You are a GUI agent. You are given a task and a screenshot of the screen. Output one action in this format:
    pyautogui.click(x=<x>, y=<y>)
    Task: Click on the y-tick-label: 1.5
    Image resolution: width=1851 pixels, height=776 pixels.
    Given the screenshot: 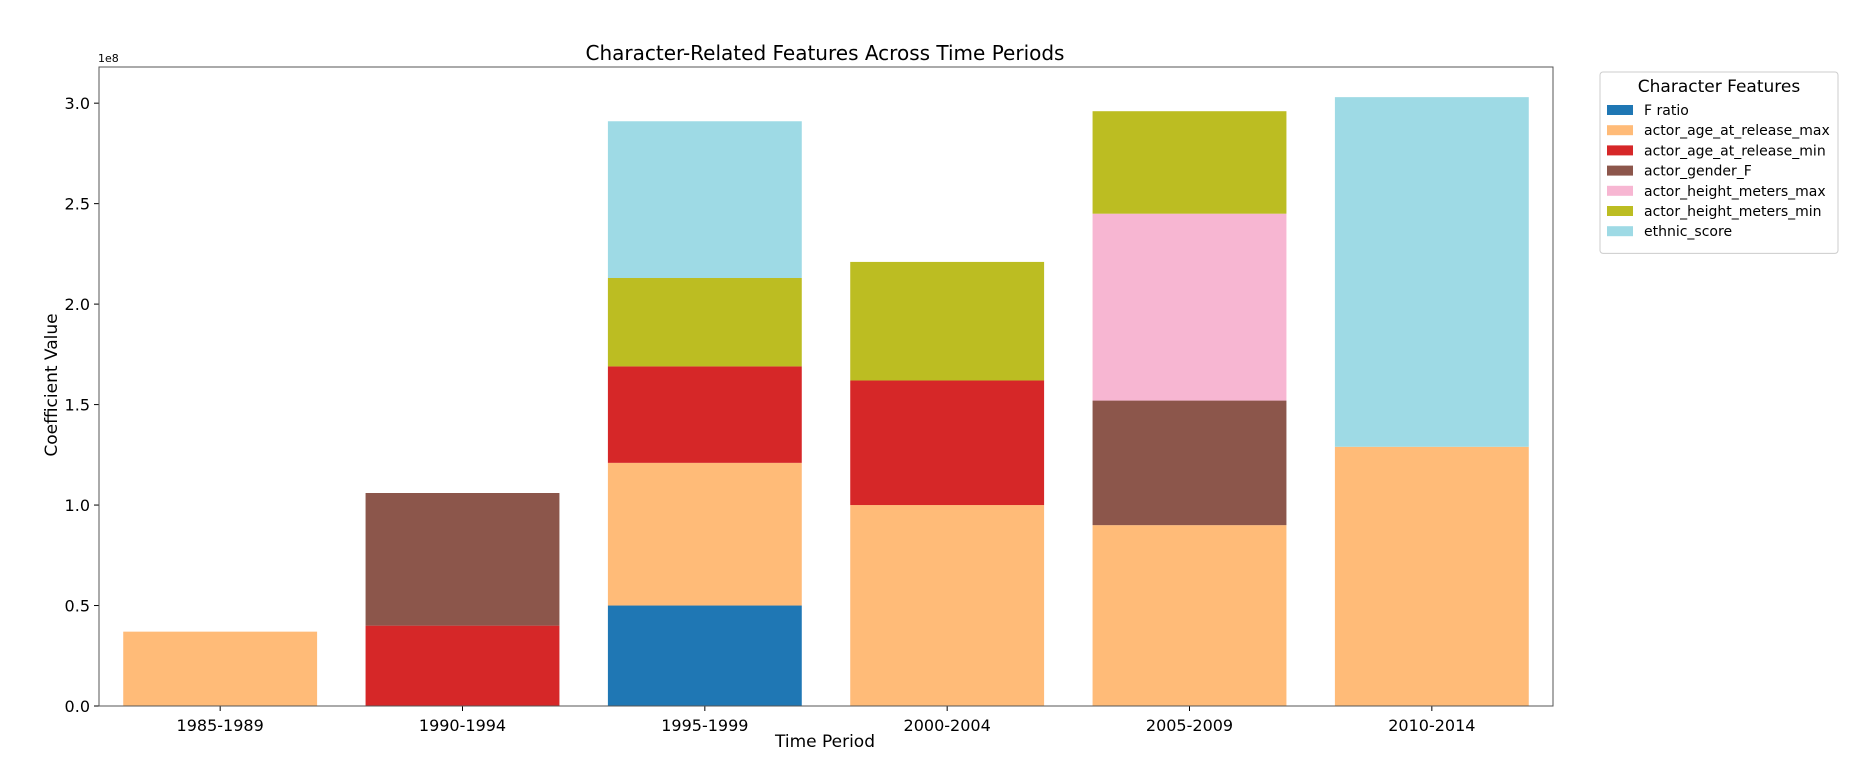 What is the action you would take?
    pyautogui.click(x=77, y=405)
    